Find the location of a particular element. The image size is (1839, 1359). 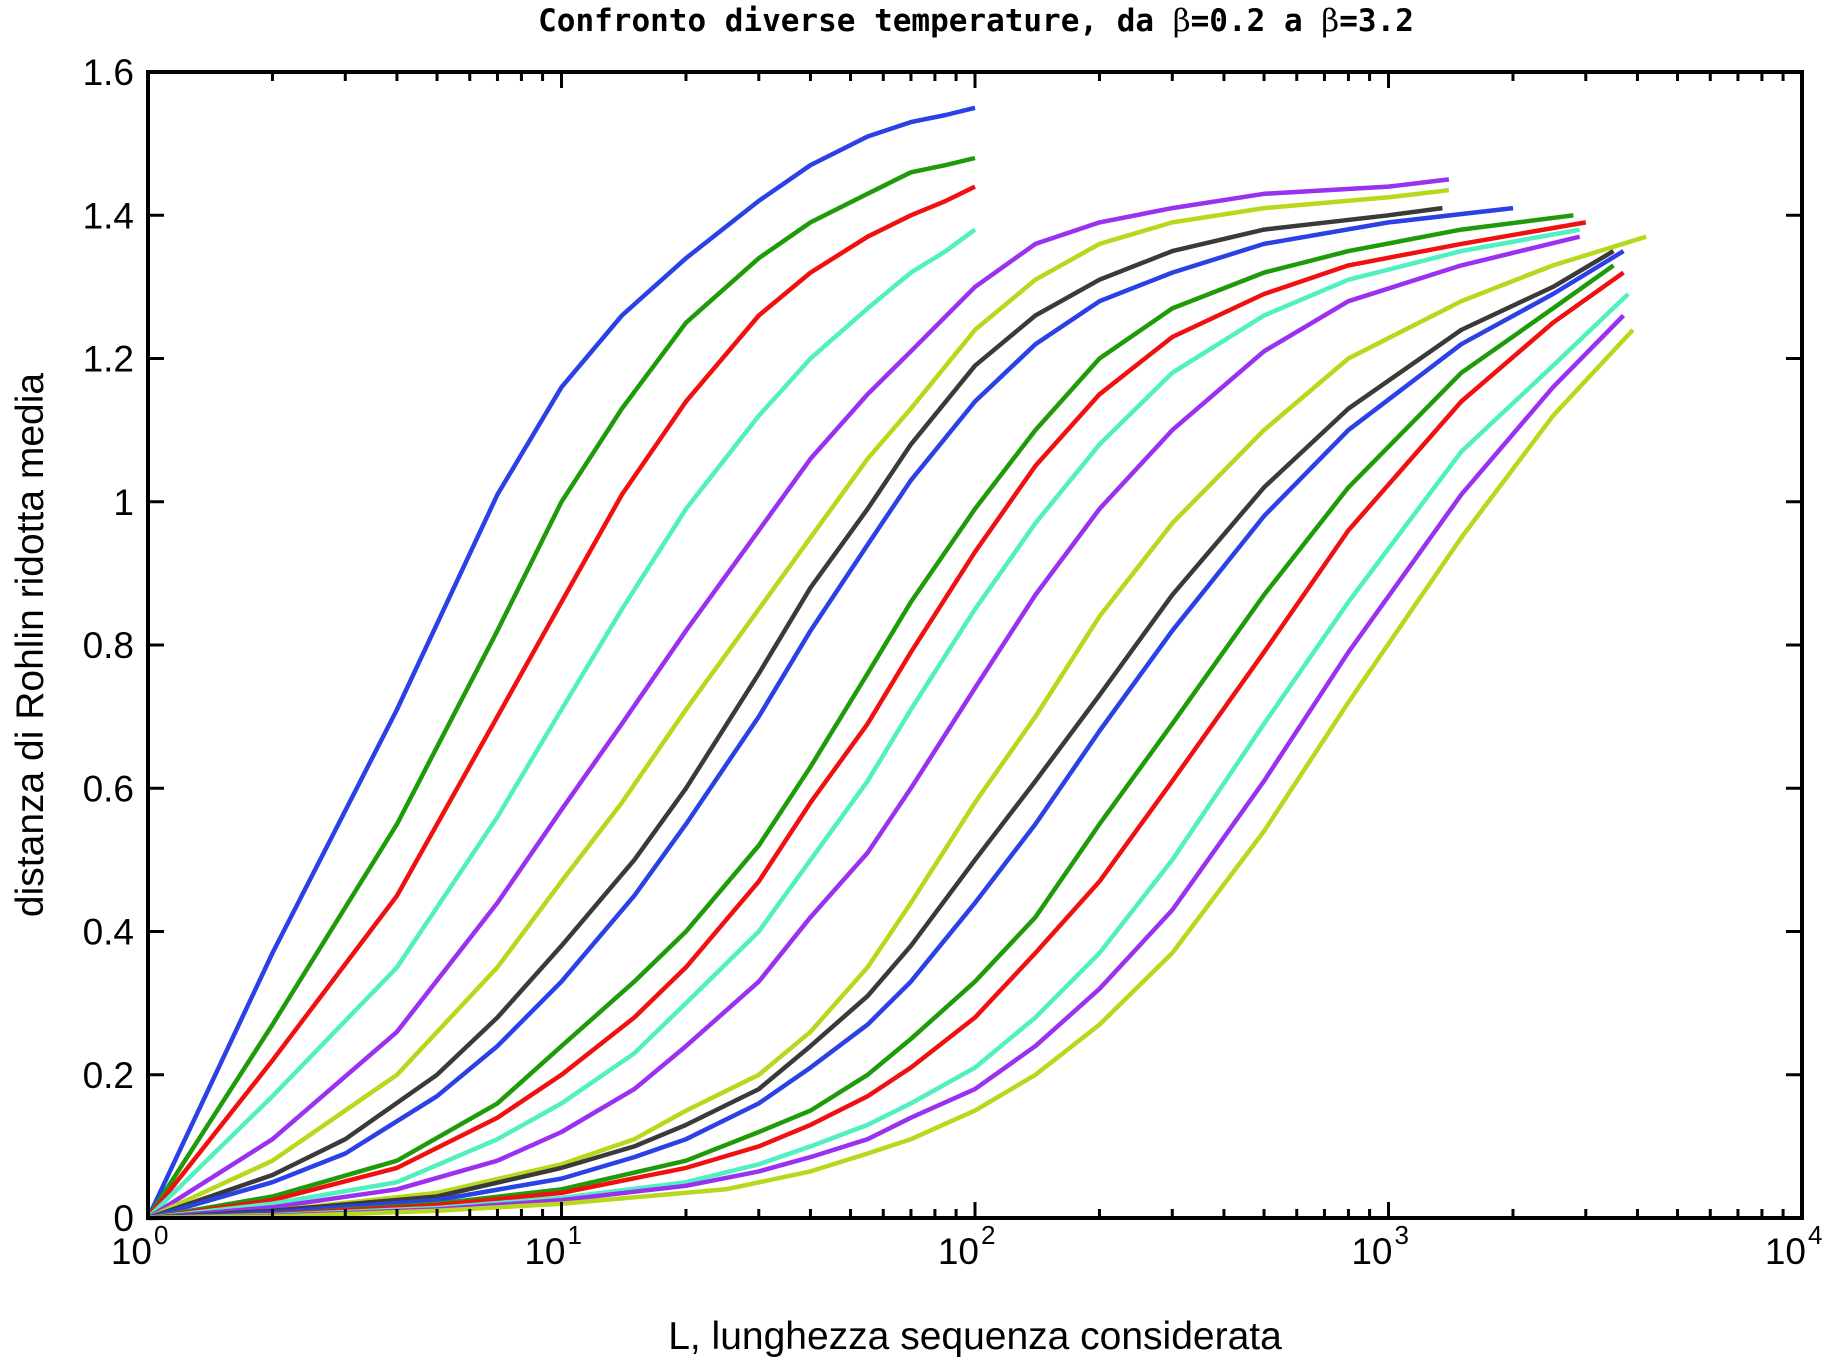

y-axis-label: distanza di Rohlin ridotta media is located at coordinates (30, 645).